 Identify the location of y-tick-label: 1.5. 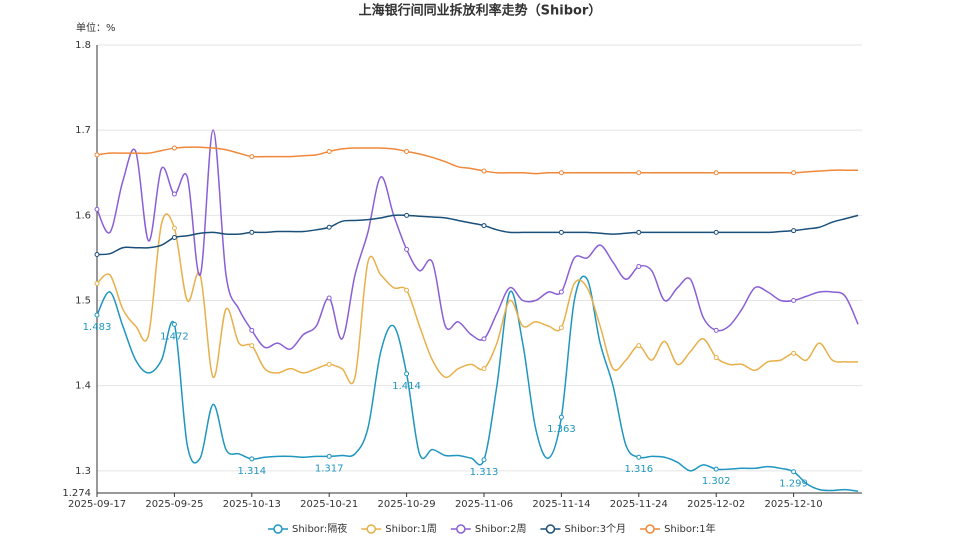
(83, 301).